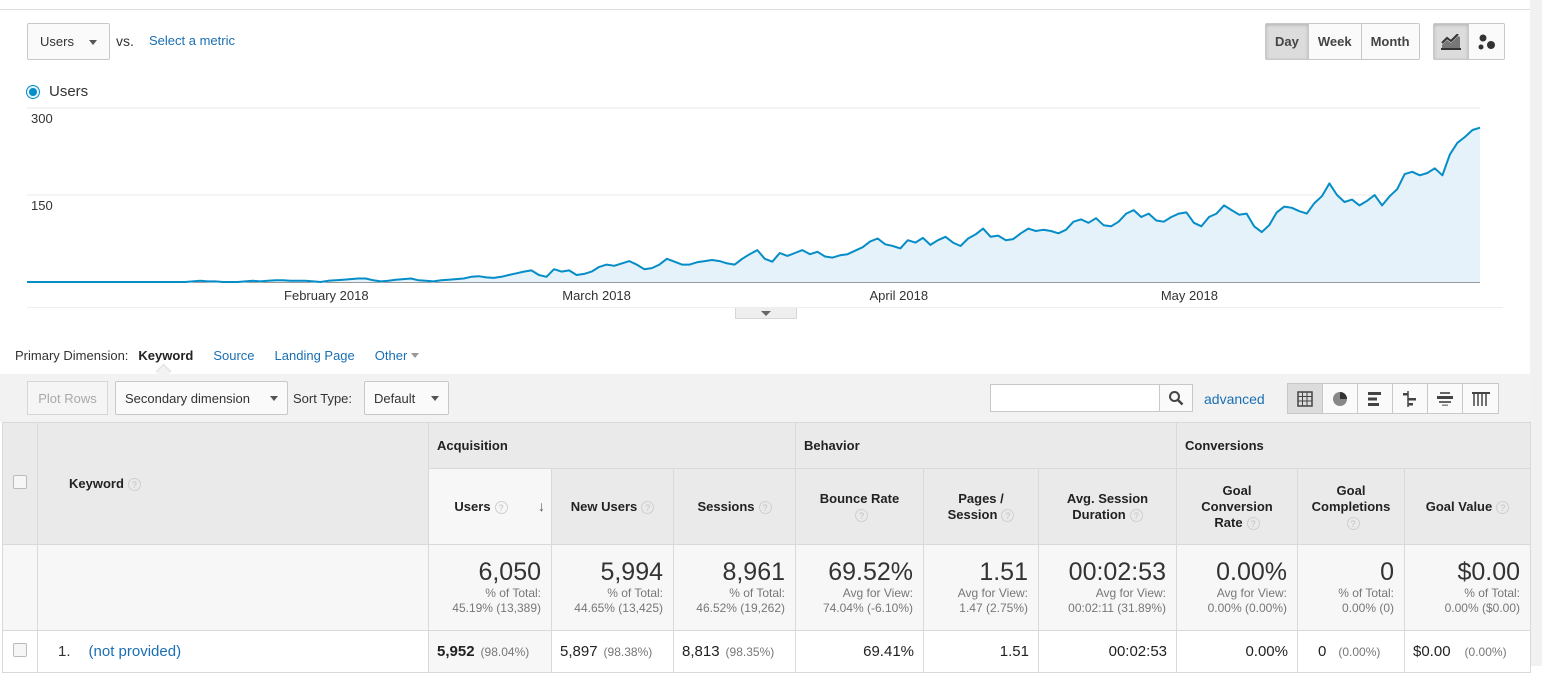 The height and width of the screenshot is (673, 1542). I want to click on col-goal-conversion-rate: Goal Conversion Rate?, so click(1237, 506).